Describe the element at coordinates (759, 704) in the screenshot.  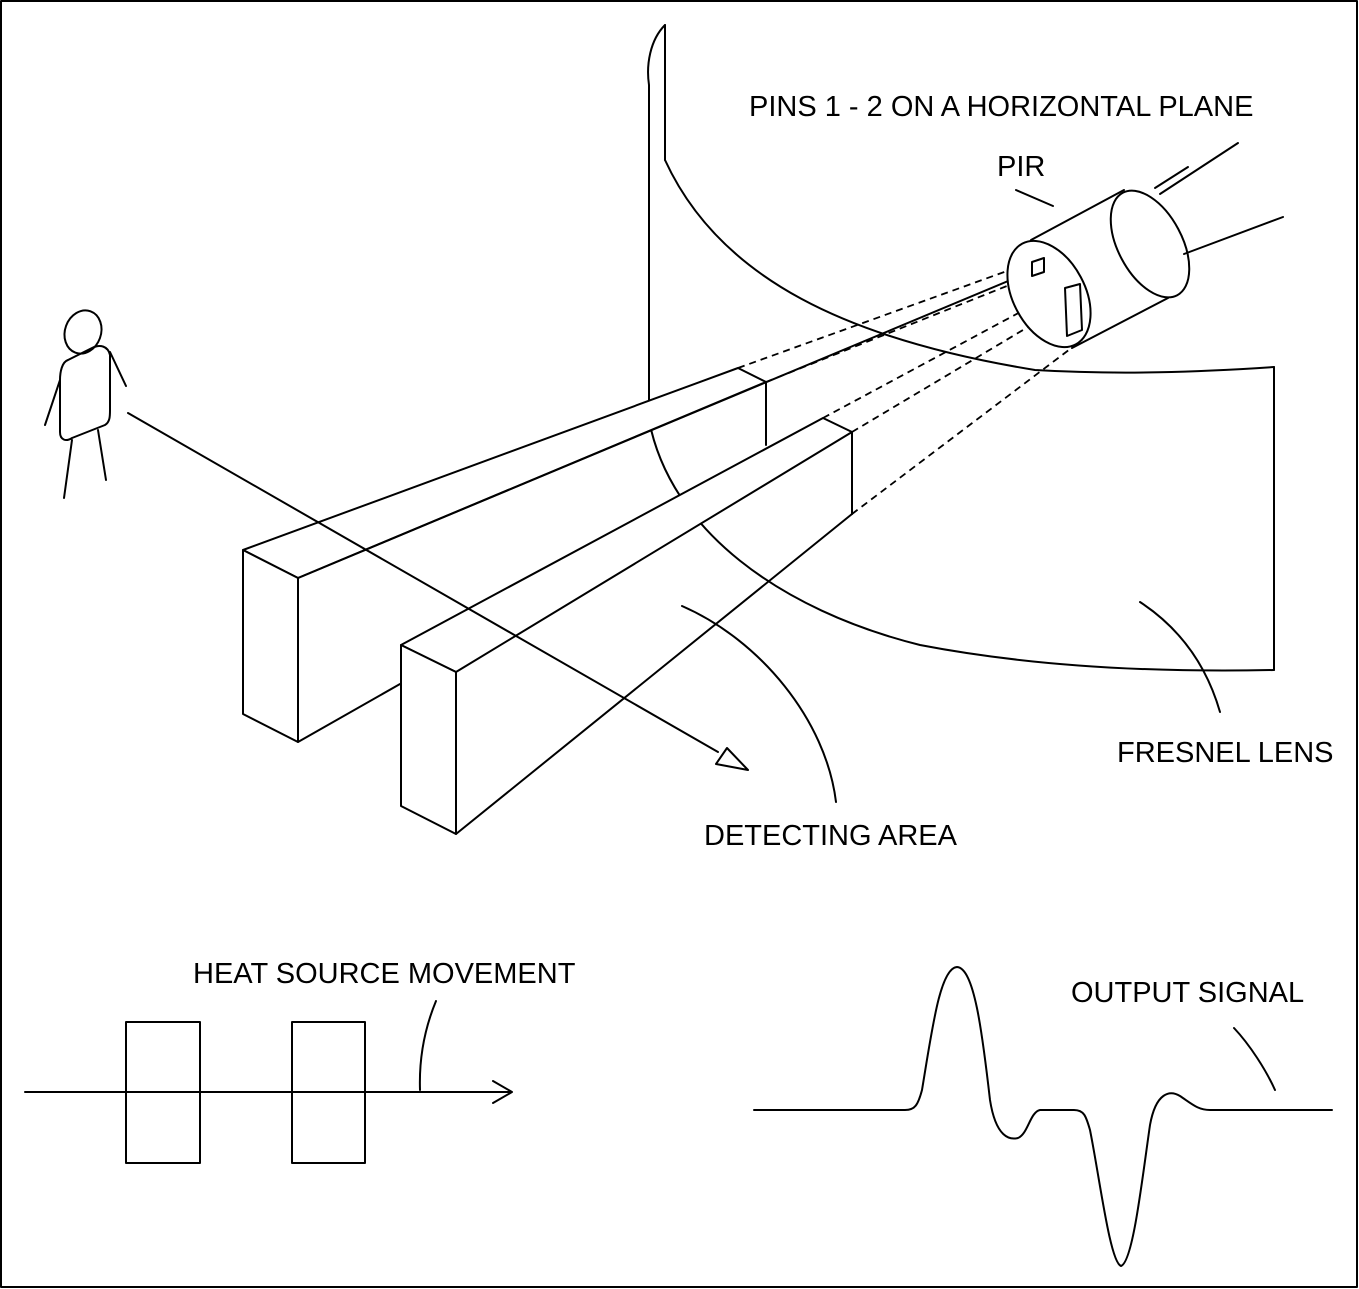
I see `detecting-area-leader` at that location.